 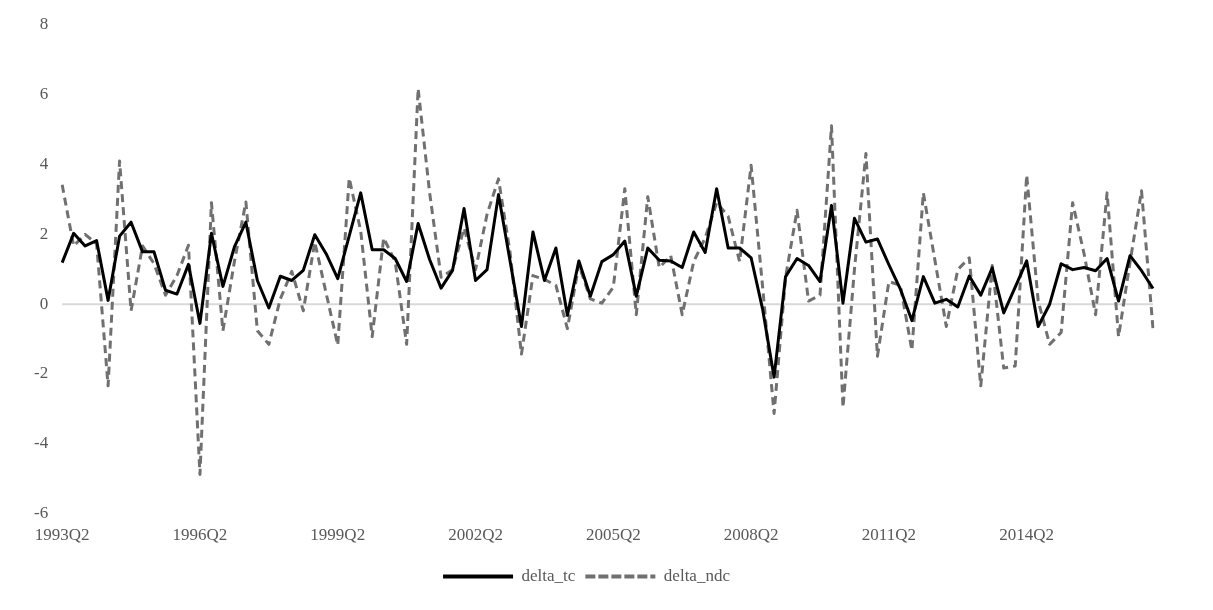 I want to click on y-tick-label: 8, so click(x=44, y=24).